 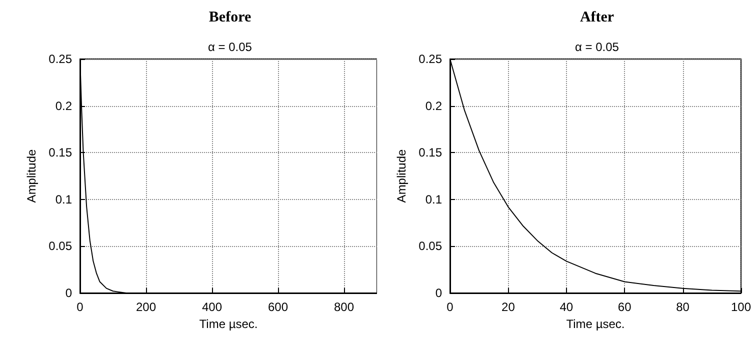 What do you see at coordinates (741, 307) in the screenshot?
I see `x-tick-label: 100` at bounding box center [741, 307].